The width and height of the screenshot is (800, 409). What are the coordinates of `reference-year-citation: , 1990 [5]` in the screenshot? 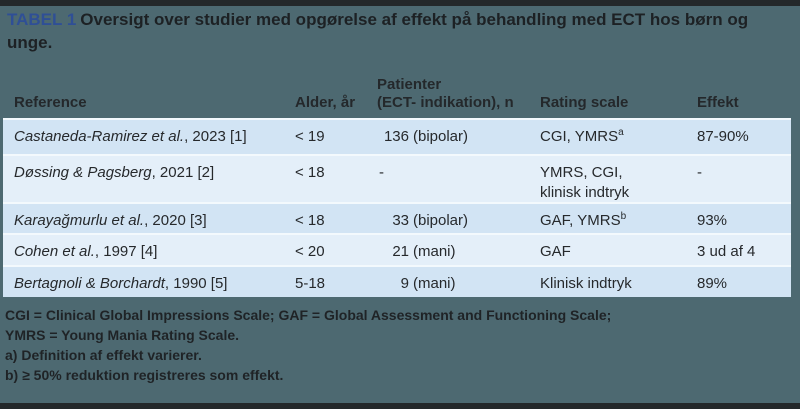 It's located at (196, 283).